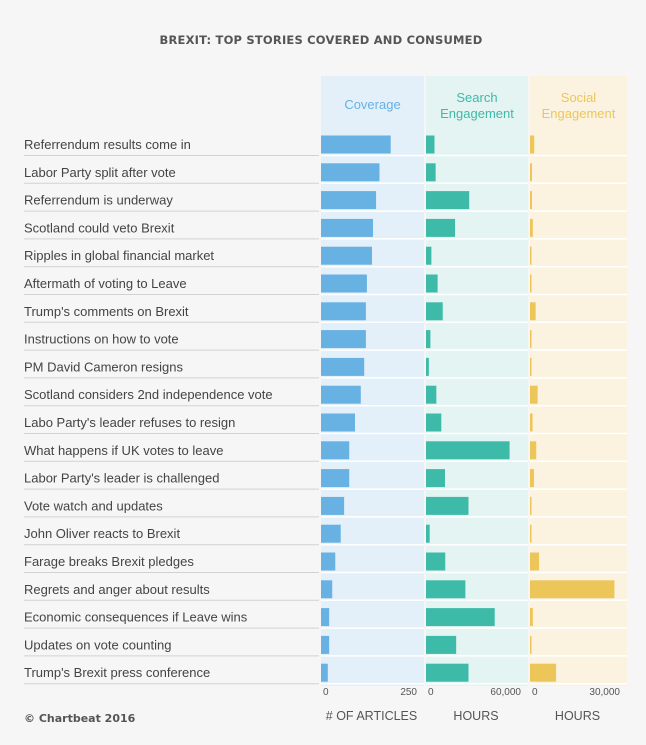 The width and height of the screenshot is (646, 745). Describe the element at coordinates (103, 366) in the screenshot. I see `category-label: PM David Cameron resigns` at that location.